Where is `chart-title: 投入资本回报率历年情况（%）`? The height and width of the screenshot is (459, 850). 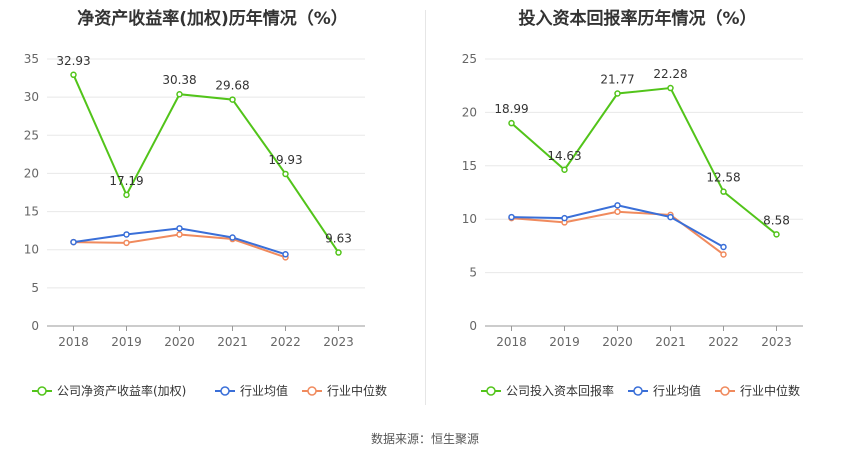
chart-title: 投入资本回报率历年情况（%） is located at coordinates (637, 19).